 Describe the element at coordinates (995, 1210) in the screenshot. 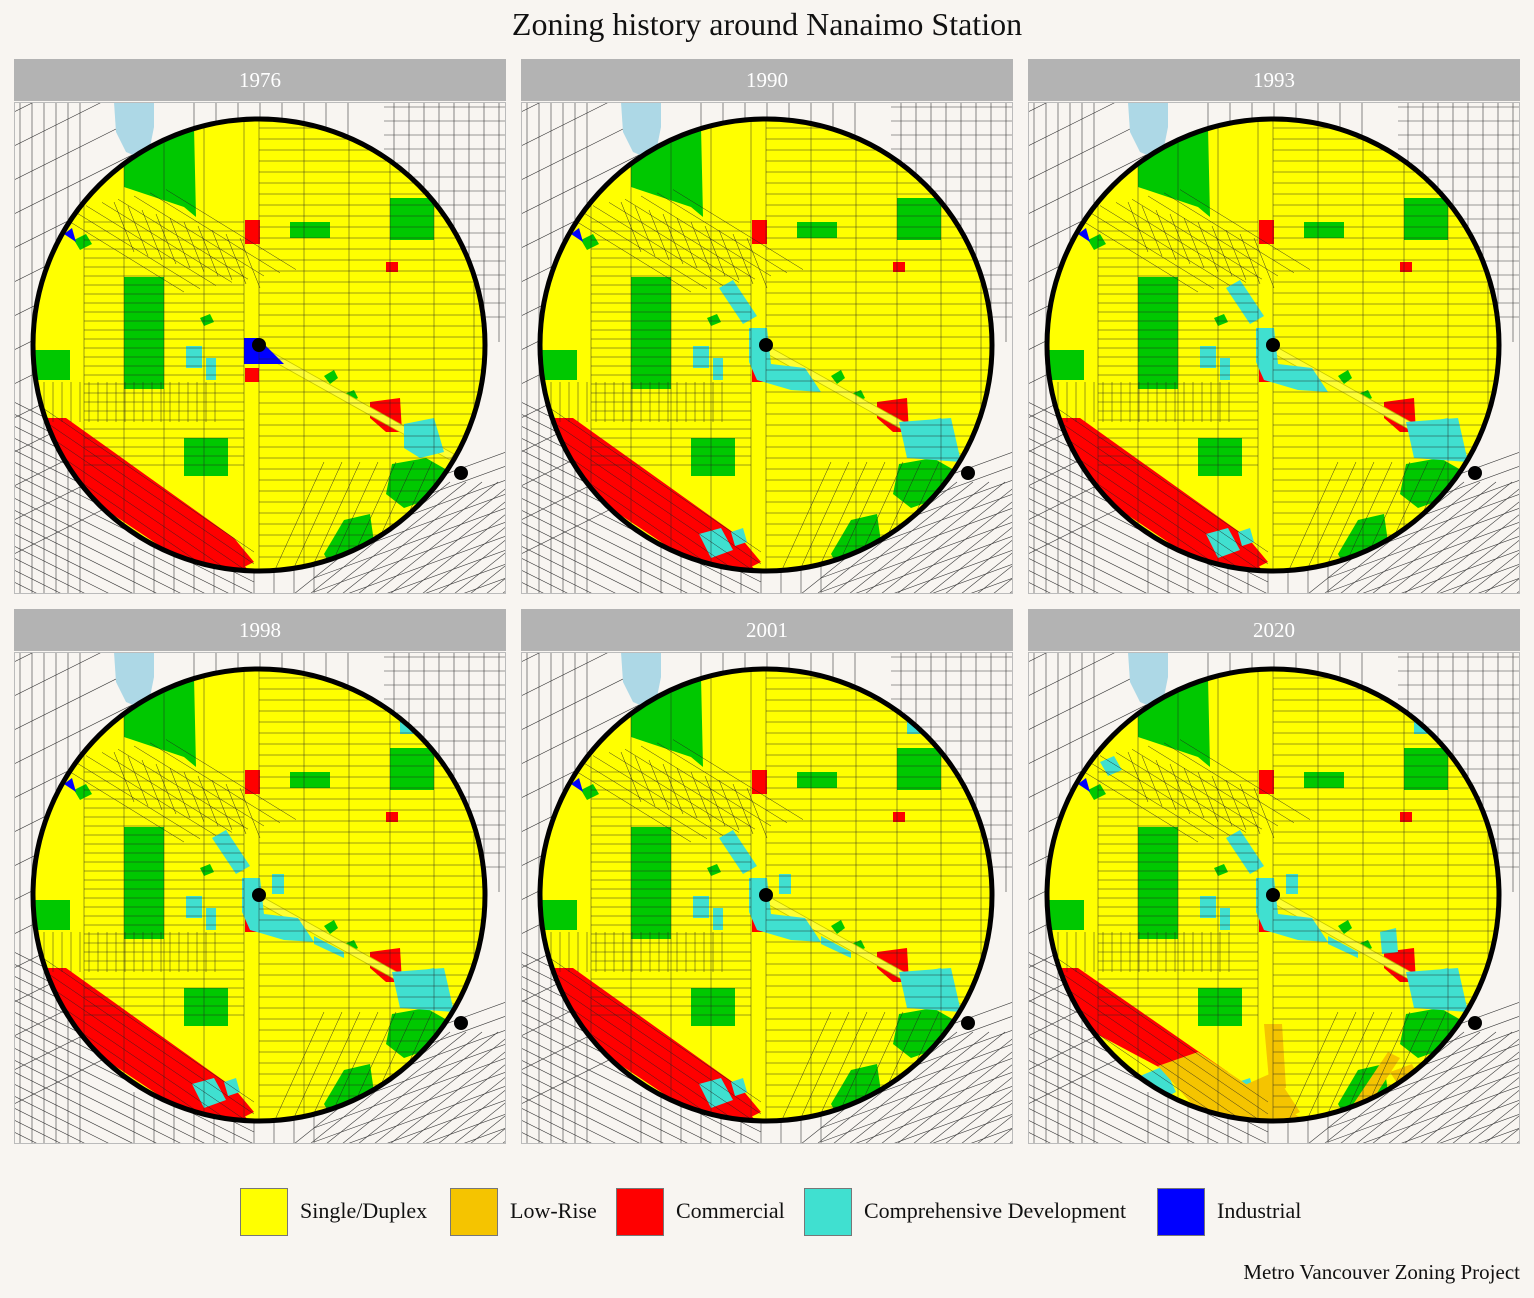

I see `legend-label: Comprehensive Development` at that location.